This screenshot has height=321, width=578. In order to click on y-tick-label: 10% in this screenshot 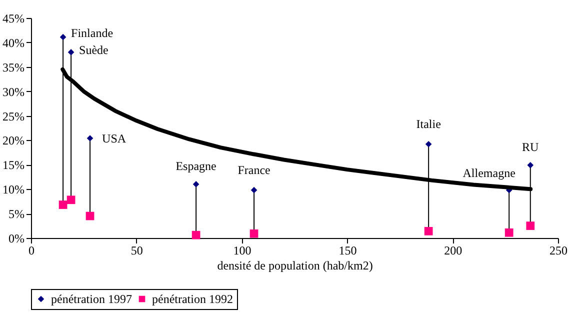, I will do `click(13, 189)`.